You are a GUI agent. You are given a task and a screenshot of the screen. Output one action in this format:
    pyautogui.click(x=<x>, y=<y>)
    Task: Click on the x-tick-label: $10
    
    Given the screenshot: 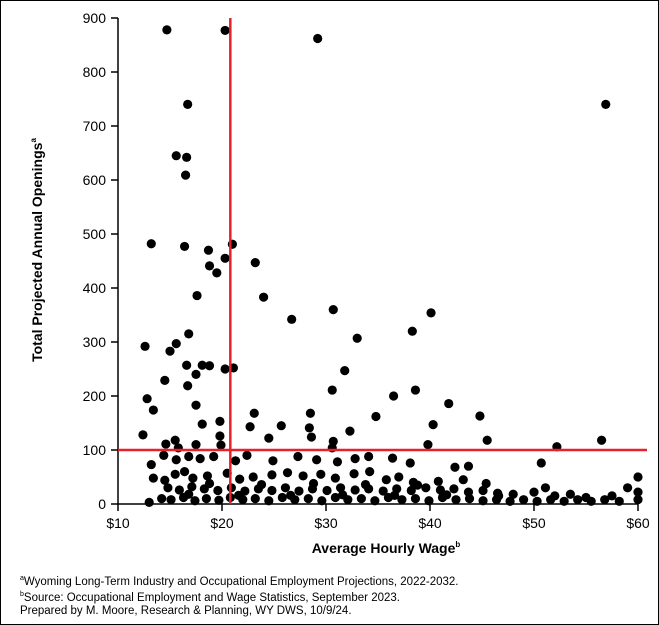 What is the action you would take?
    pyautogui.click(x=118, y=523)
    